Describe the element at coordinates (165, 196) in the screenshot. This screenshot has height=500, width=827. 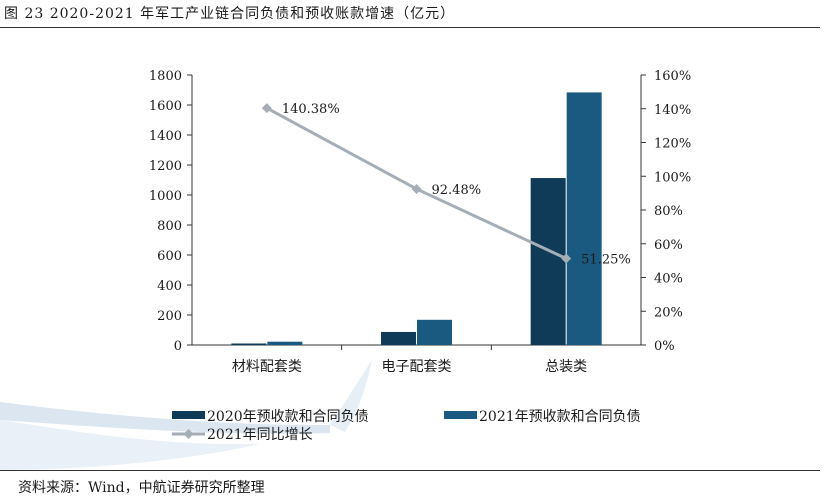
I see `left-axis-tick-label: 1000` at that location.